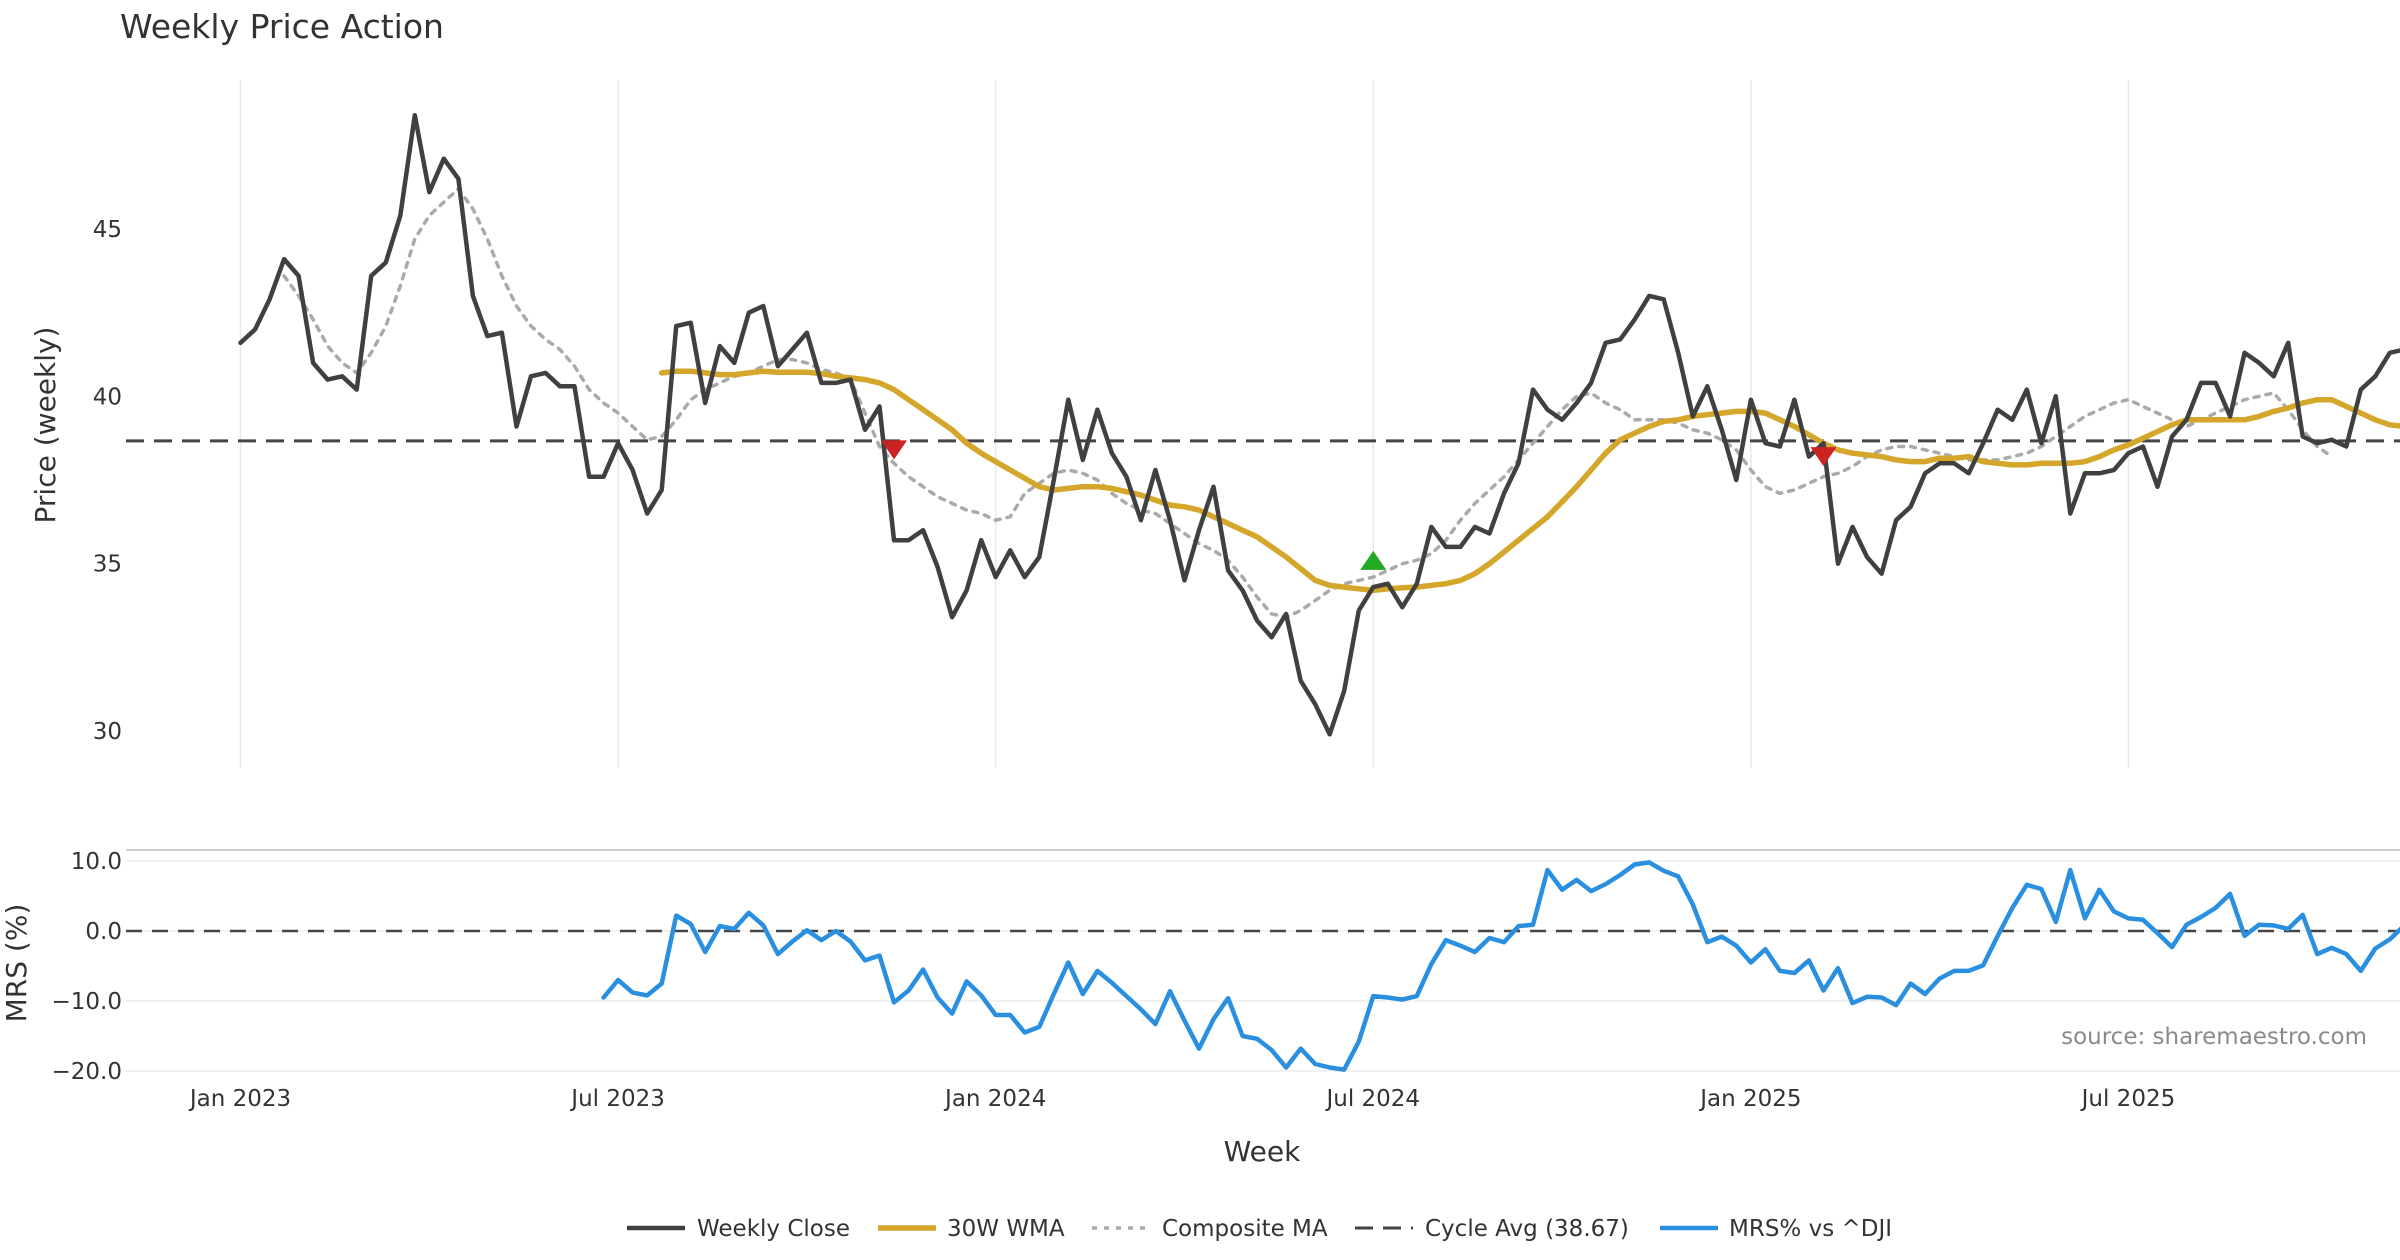 The image size is (2400, 1260). What do you see at coordinates (107, 230) in the screenshot?
I see `price-y-tick-label: 45` at bounding box center [107, 230].